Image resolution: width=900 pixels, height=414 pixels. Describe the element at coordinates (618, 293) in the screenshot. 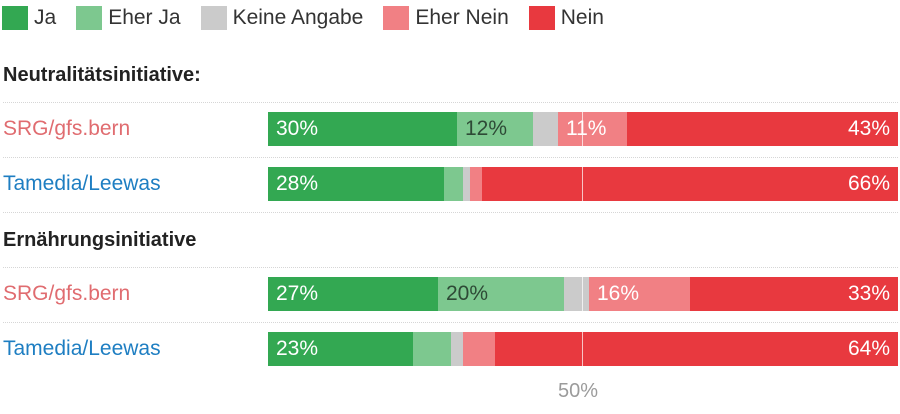

I see `data-label: 16%` at that location.